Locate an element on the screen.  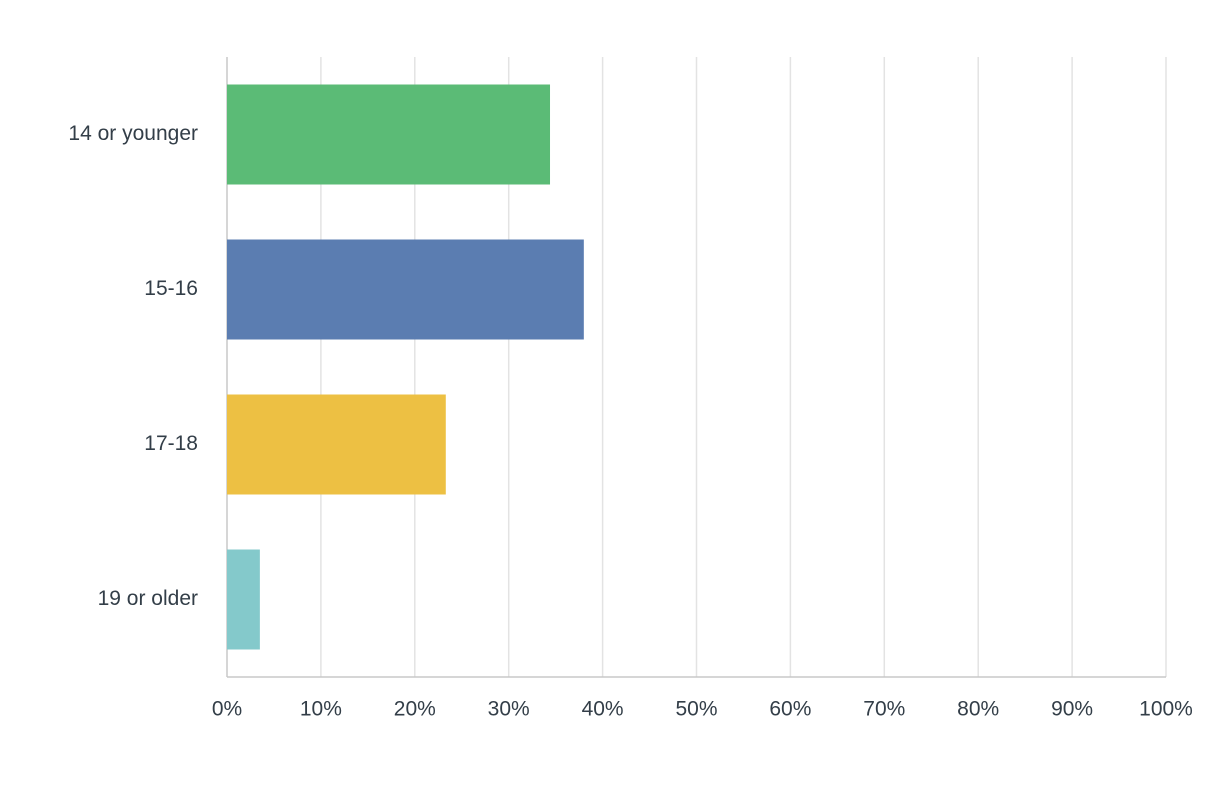
x-tick-label: 30% is located at coordinates (509, 709).